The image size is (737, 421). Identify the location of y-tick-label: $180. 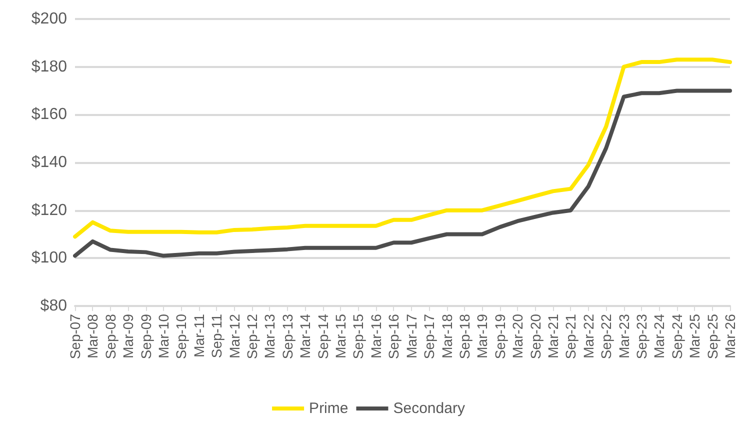
(49, 67).